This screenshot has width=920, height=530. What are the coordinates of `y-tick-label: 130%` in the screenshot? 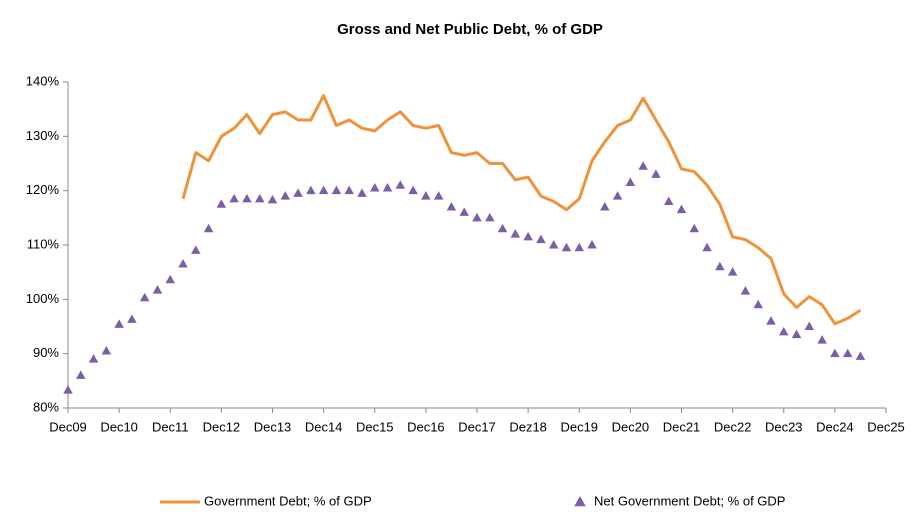 It's located at (43, 135).